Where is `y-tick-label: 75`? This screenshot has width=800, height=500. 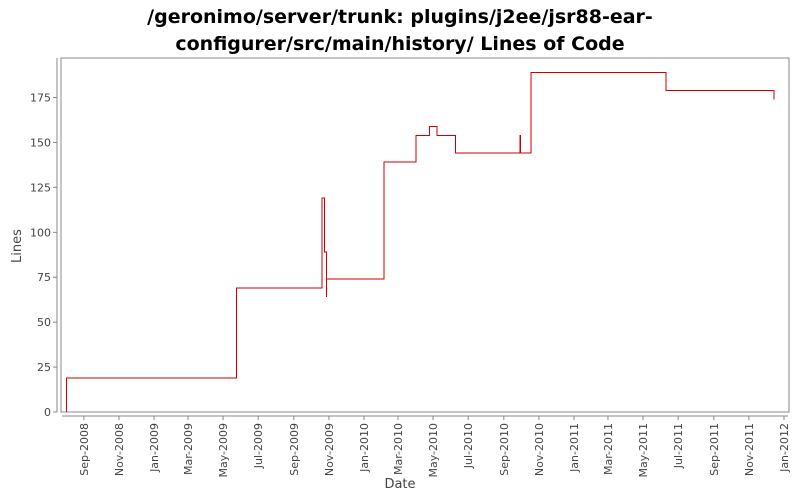 y-tick-label: 75 is located at coordinates (44, 277).